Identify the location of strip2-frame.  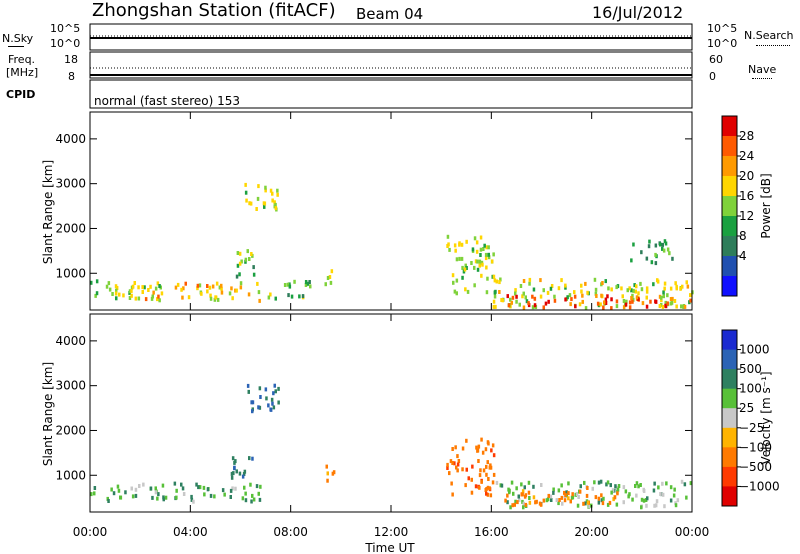
(391, 65).